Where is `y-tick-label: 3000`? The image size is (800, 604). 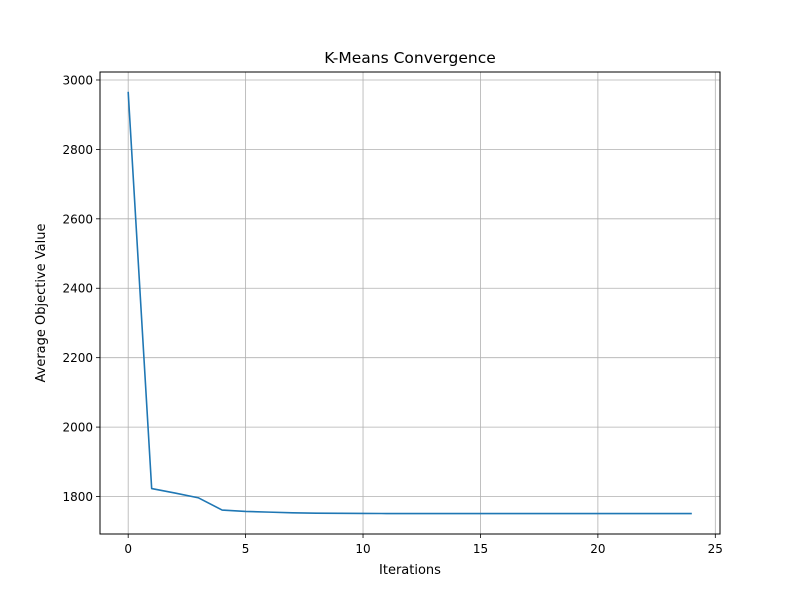 y-tick-label: 3000 is located at coordinates (77, 80).